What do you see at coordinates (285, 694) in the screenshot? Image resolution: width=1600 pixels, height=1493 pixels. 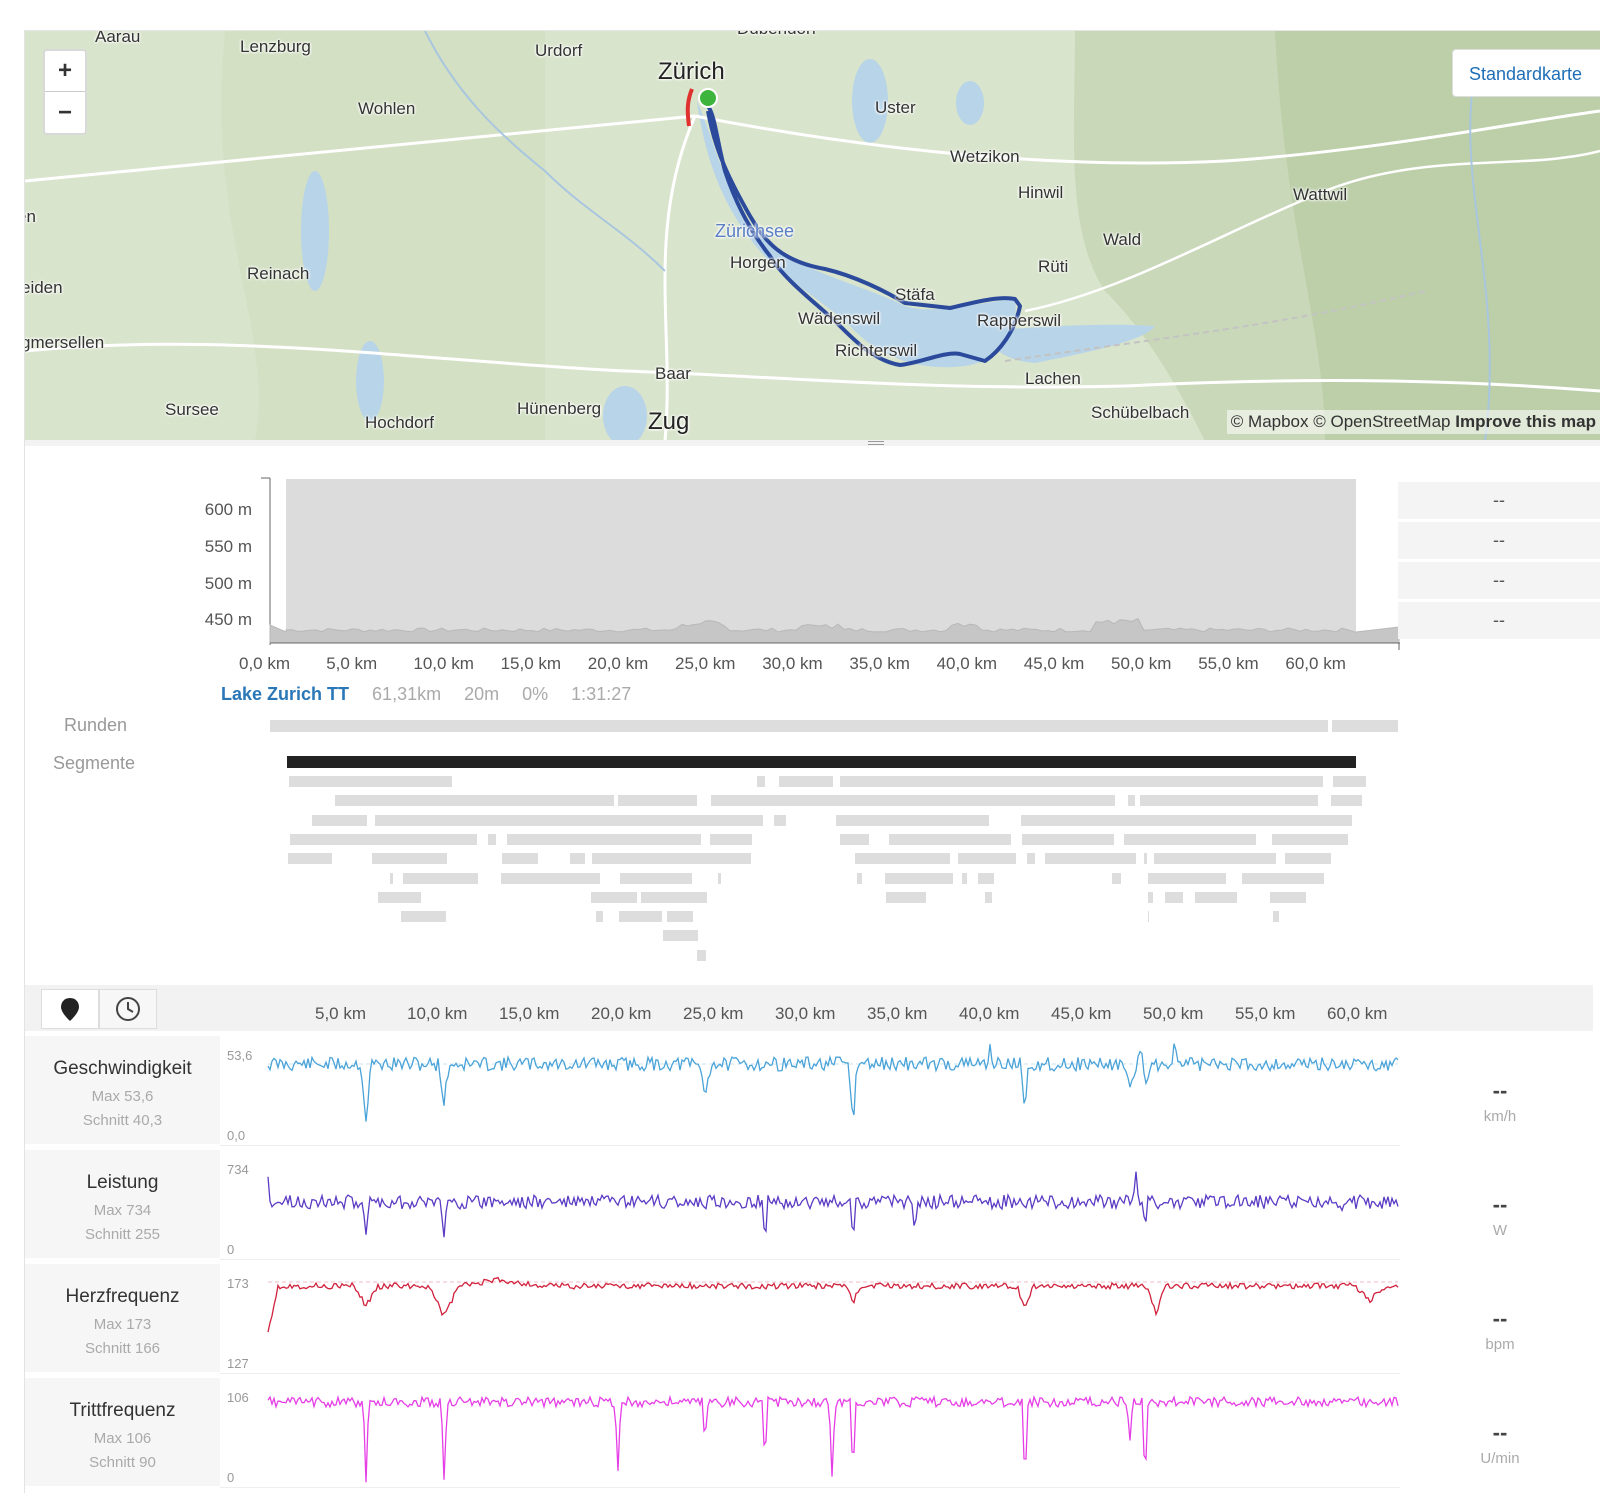 I see `segment-name: Lake Zurich TT` at bounding box center [285, 694].